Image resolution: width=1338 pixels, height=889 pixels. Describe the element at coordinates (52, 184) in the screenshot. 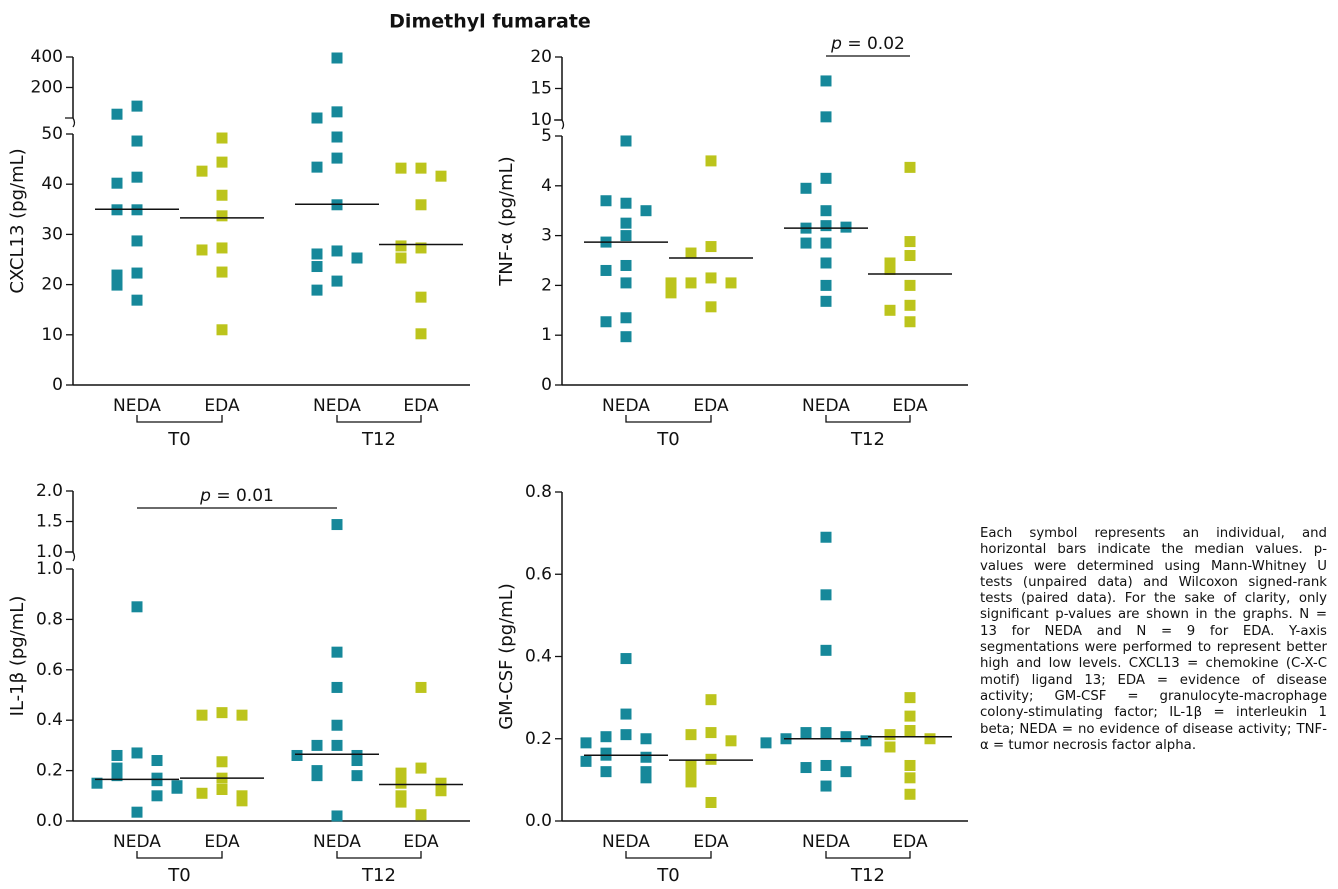

I see `y-tick-label: 40` at that location.